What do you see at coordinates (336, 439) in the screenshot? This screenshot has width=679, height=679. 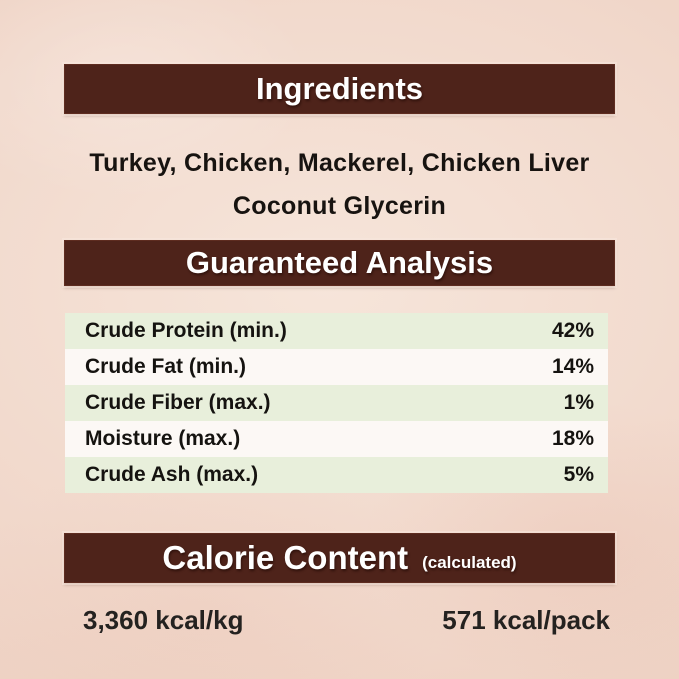 I see `table-row: Moisture (max.) 18%` at bounding box center [336, 439].